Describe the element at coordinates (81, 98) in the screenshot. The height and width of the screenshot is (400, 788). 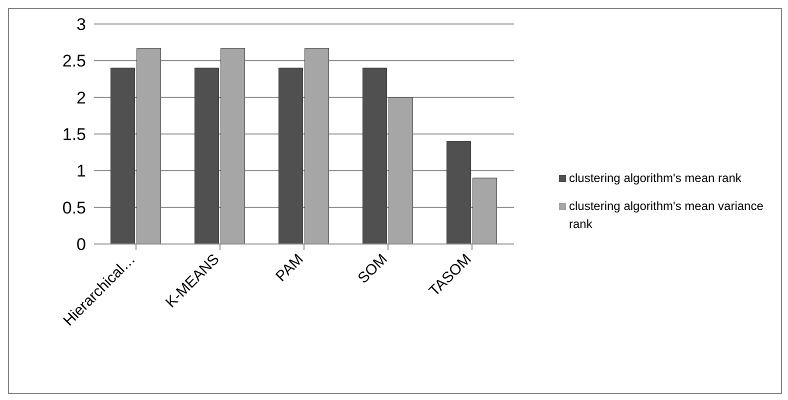
I see `y-tick-label: 2` at that location.